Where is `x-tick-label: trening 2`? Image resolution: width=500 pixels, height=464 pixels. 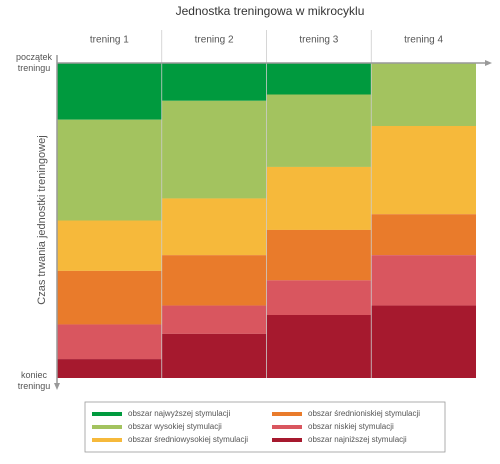
x-tick-label: trening 2 is located at coordinates (214, 40).